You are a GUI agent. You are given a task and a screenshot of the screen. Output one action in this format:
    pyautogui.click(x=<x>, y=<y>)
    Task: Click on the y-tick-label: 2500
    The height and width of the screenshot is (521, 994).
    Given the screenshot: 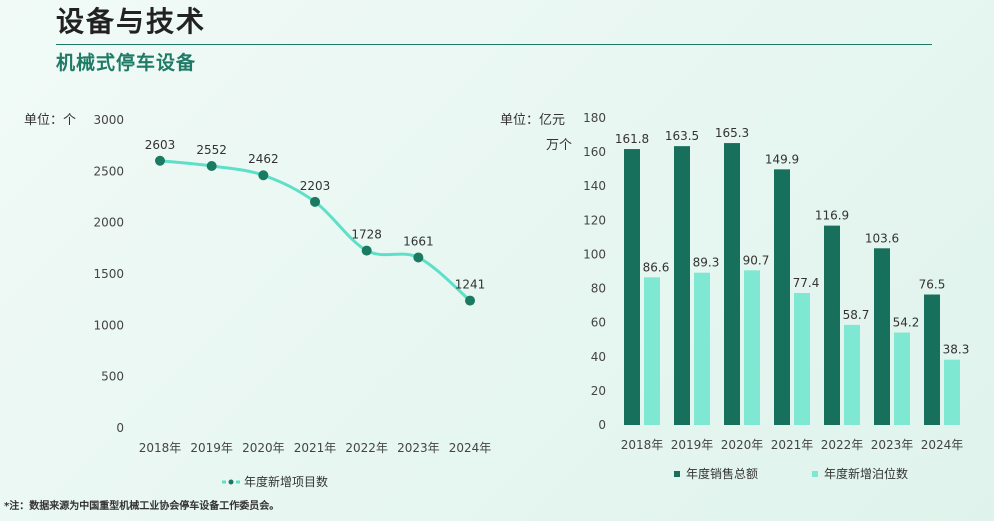 What is the action you would take?
    pyautogui.click(x=108, y=171)
    